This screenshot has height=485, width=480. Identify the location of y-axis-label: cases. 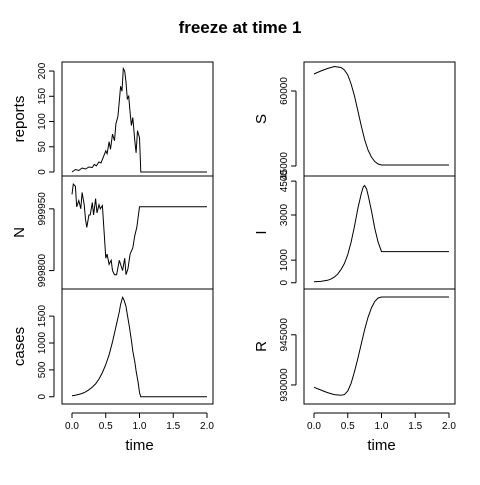
(19, 346).